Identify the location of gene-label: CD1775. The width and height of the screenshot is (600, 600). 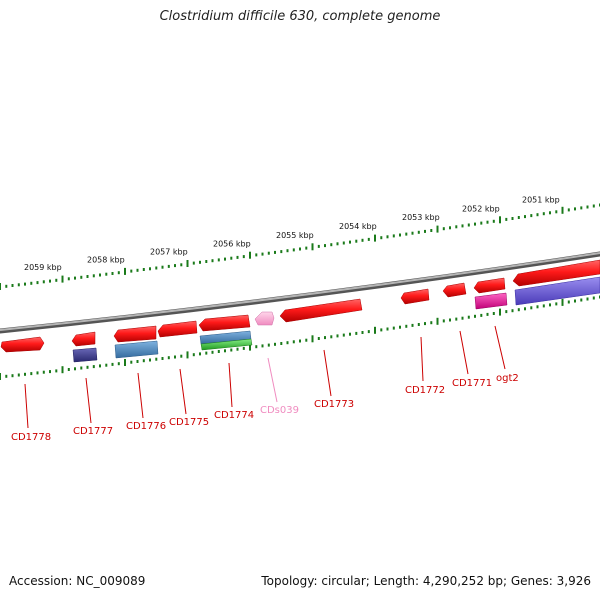
(189, 422).